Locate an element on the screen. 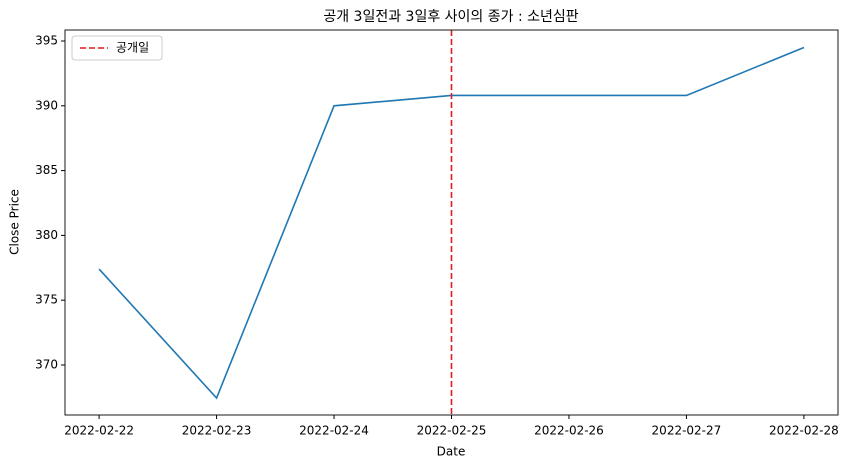 This screenshot has height=469, width=854. chart-title: 공개 3일전과 3일후 사이의 종가 : 소년심판 is located at coordinates (450, 17).